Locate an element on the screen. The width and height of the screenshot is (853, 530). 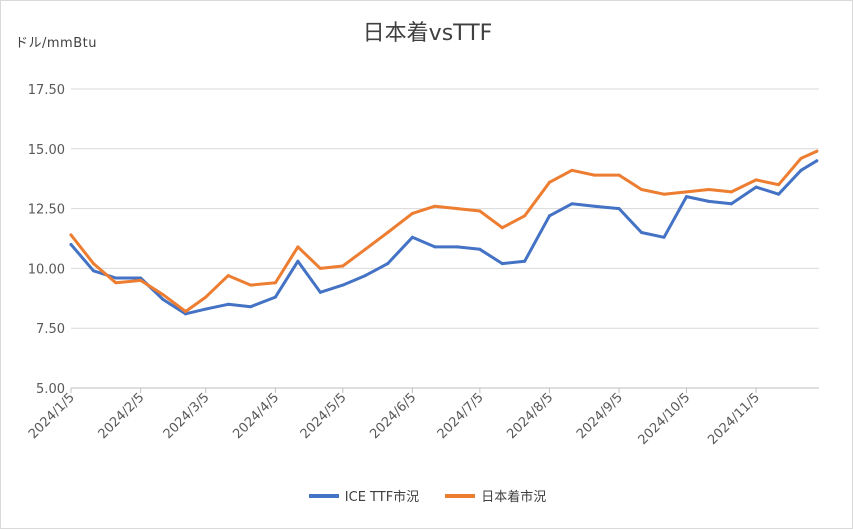
x-tick-label: 2024/8/5 is located at coordinates (530, 416).